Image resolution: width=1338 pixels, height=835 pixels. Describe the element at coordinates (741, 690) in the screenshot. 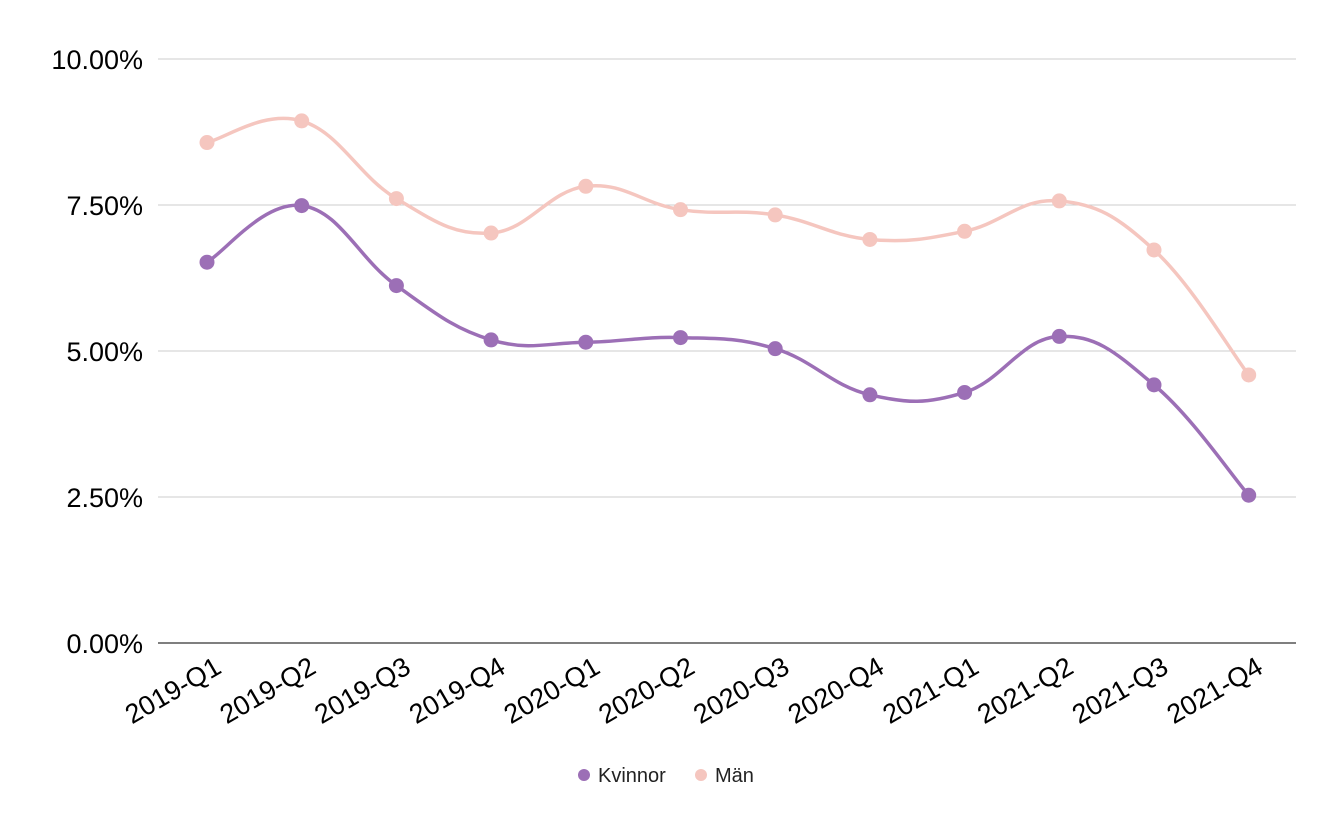

I see `x-tick-label: 2020-Q3` at that location.